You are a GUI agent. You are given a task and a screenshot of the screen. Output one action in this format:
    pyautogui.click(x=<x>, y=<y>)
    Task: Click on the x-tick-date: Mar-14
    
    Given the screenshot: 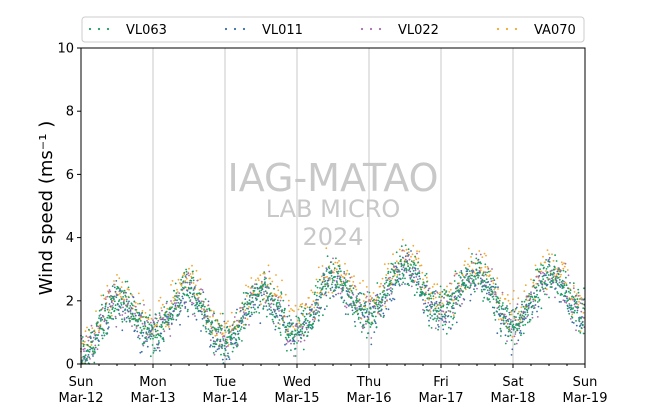 What is the action you would take?
    pyautogui.click(x=225, y=398)
    